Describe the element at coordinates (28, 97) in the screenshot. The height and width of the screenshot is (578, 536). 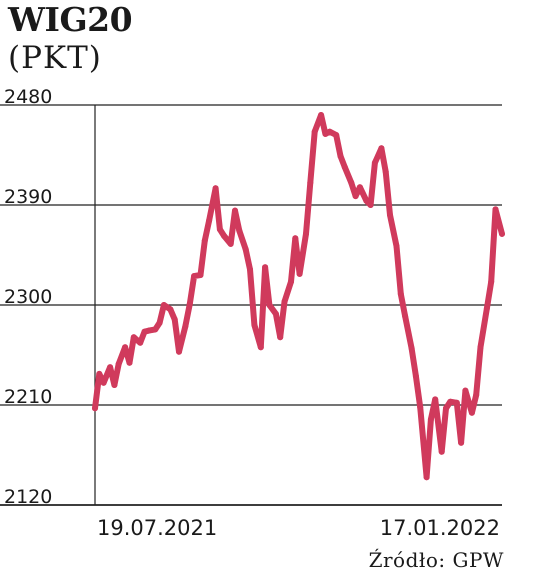
I see `y-tick-label: 2480` at that location.